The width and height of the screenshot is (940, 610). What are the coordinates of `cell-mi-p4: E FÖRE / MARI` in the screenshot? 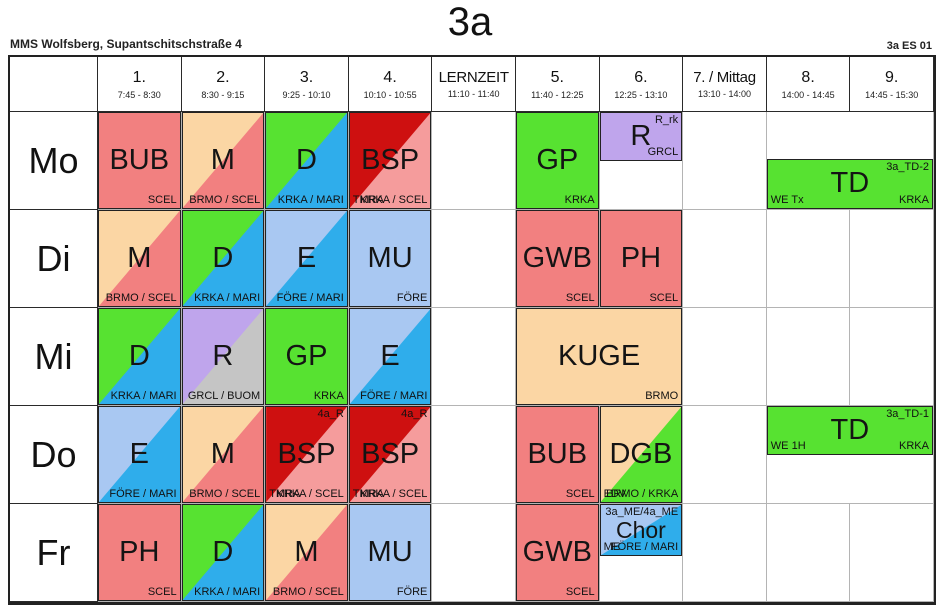 It's located at (390, 357).